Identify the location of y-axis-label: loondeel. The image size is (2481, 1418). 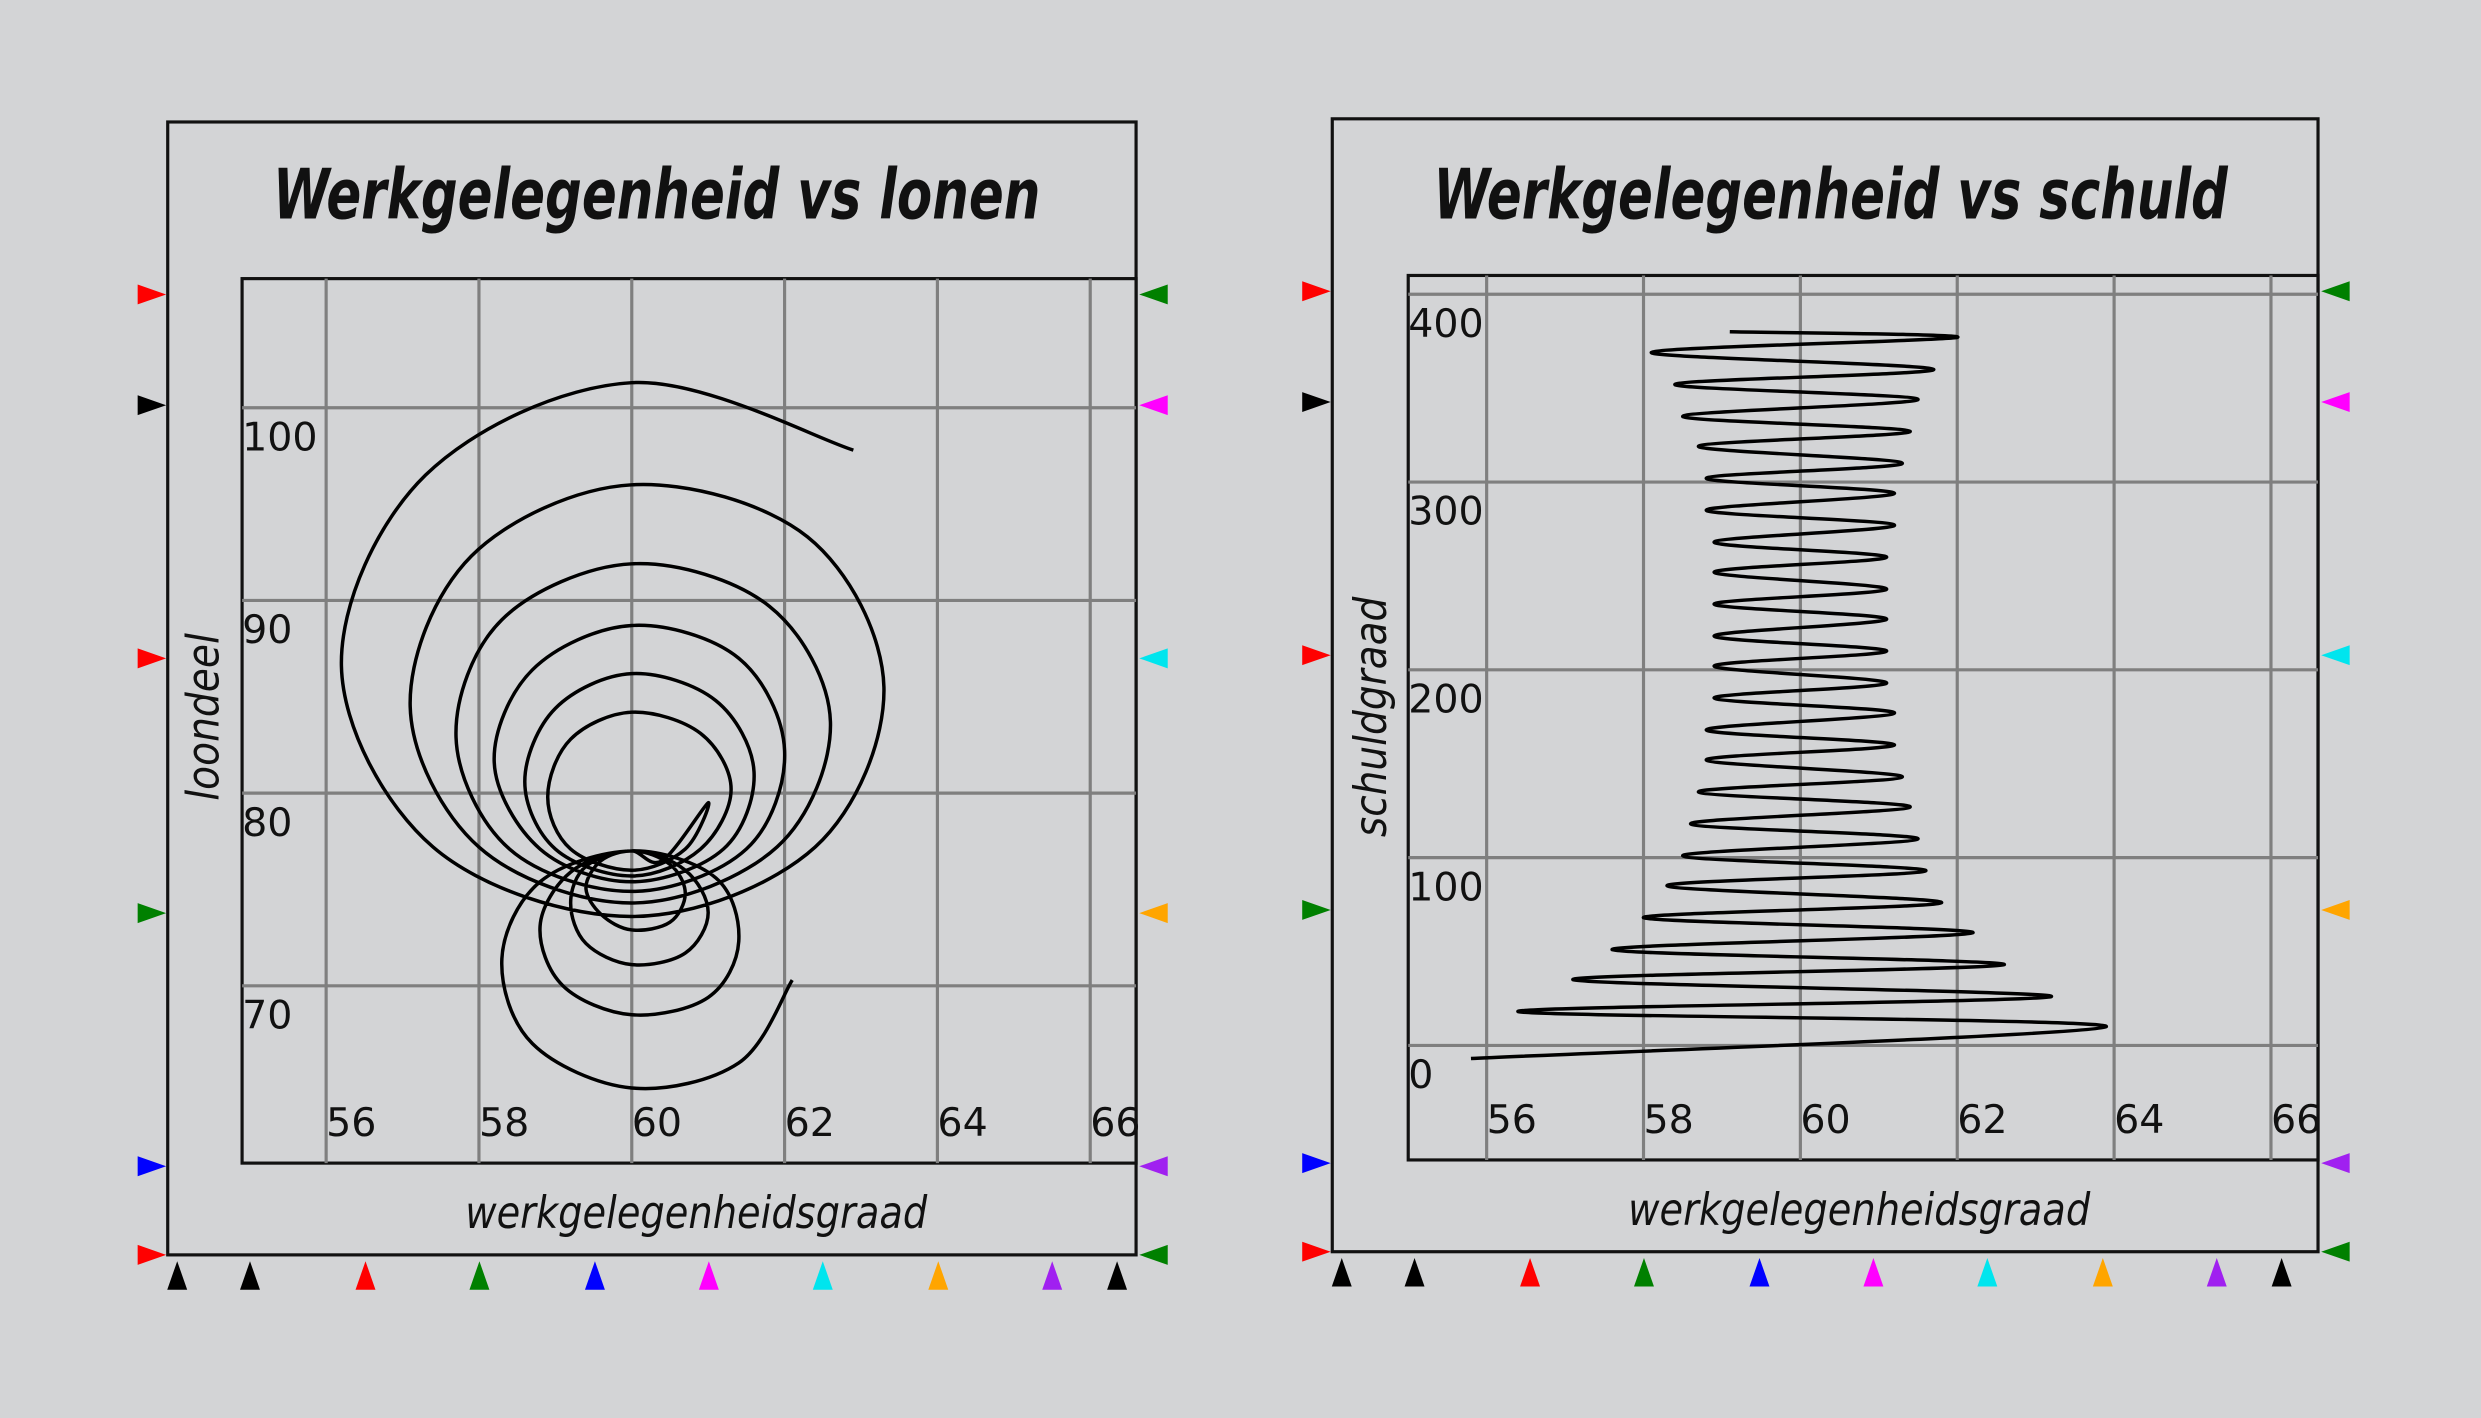
(203, 716).